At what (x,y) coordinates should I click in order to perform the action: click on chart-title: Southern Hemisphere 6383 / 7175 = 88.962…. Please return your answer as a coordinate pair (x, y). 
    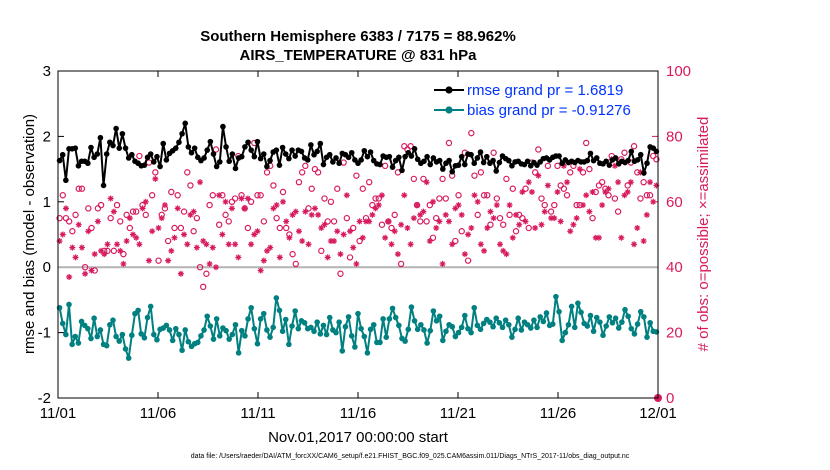
    Looking at the image, I should click on (358, 36).